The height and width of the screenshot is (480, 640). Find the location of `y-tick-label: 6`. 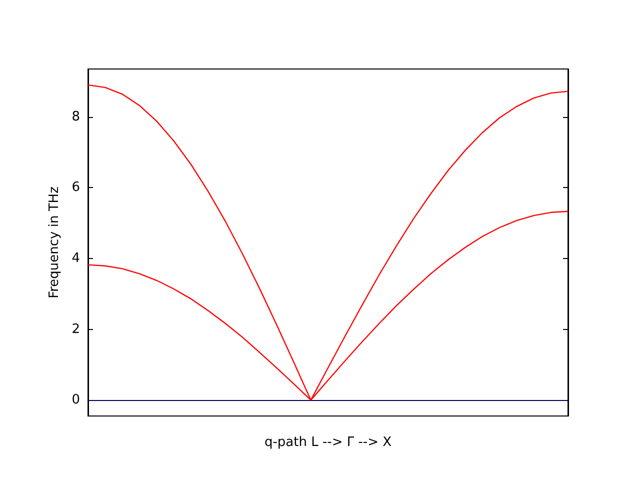

y-tick-label: 6 is located at coordinates (76, 188).